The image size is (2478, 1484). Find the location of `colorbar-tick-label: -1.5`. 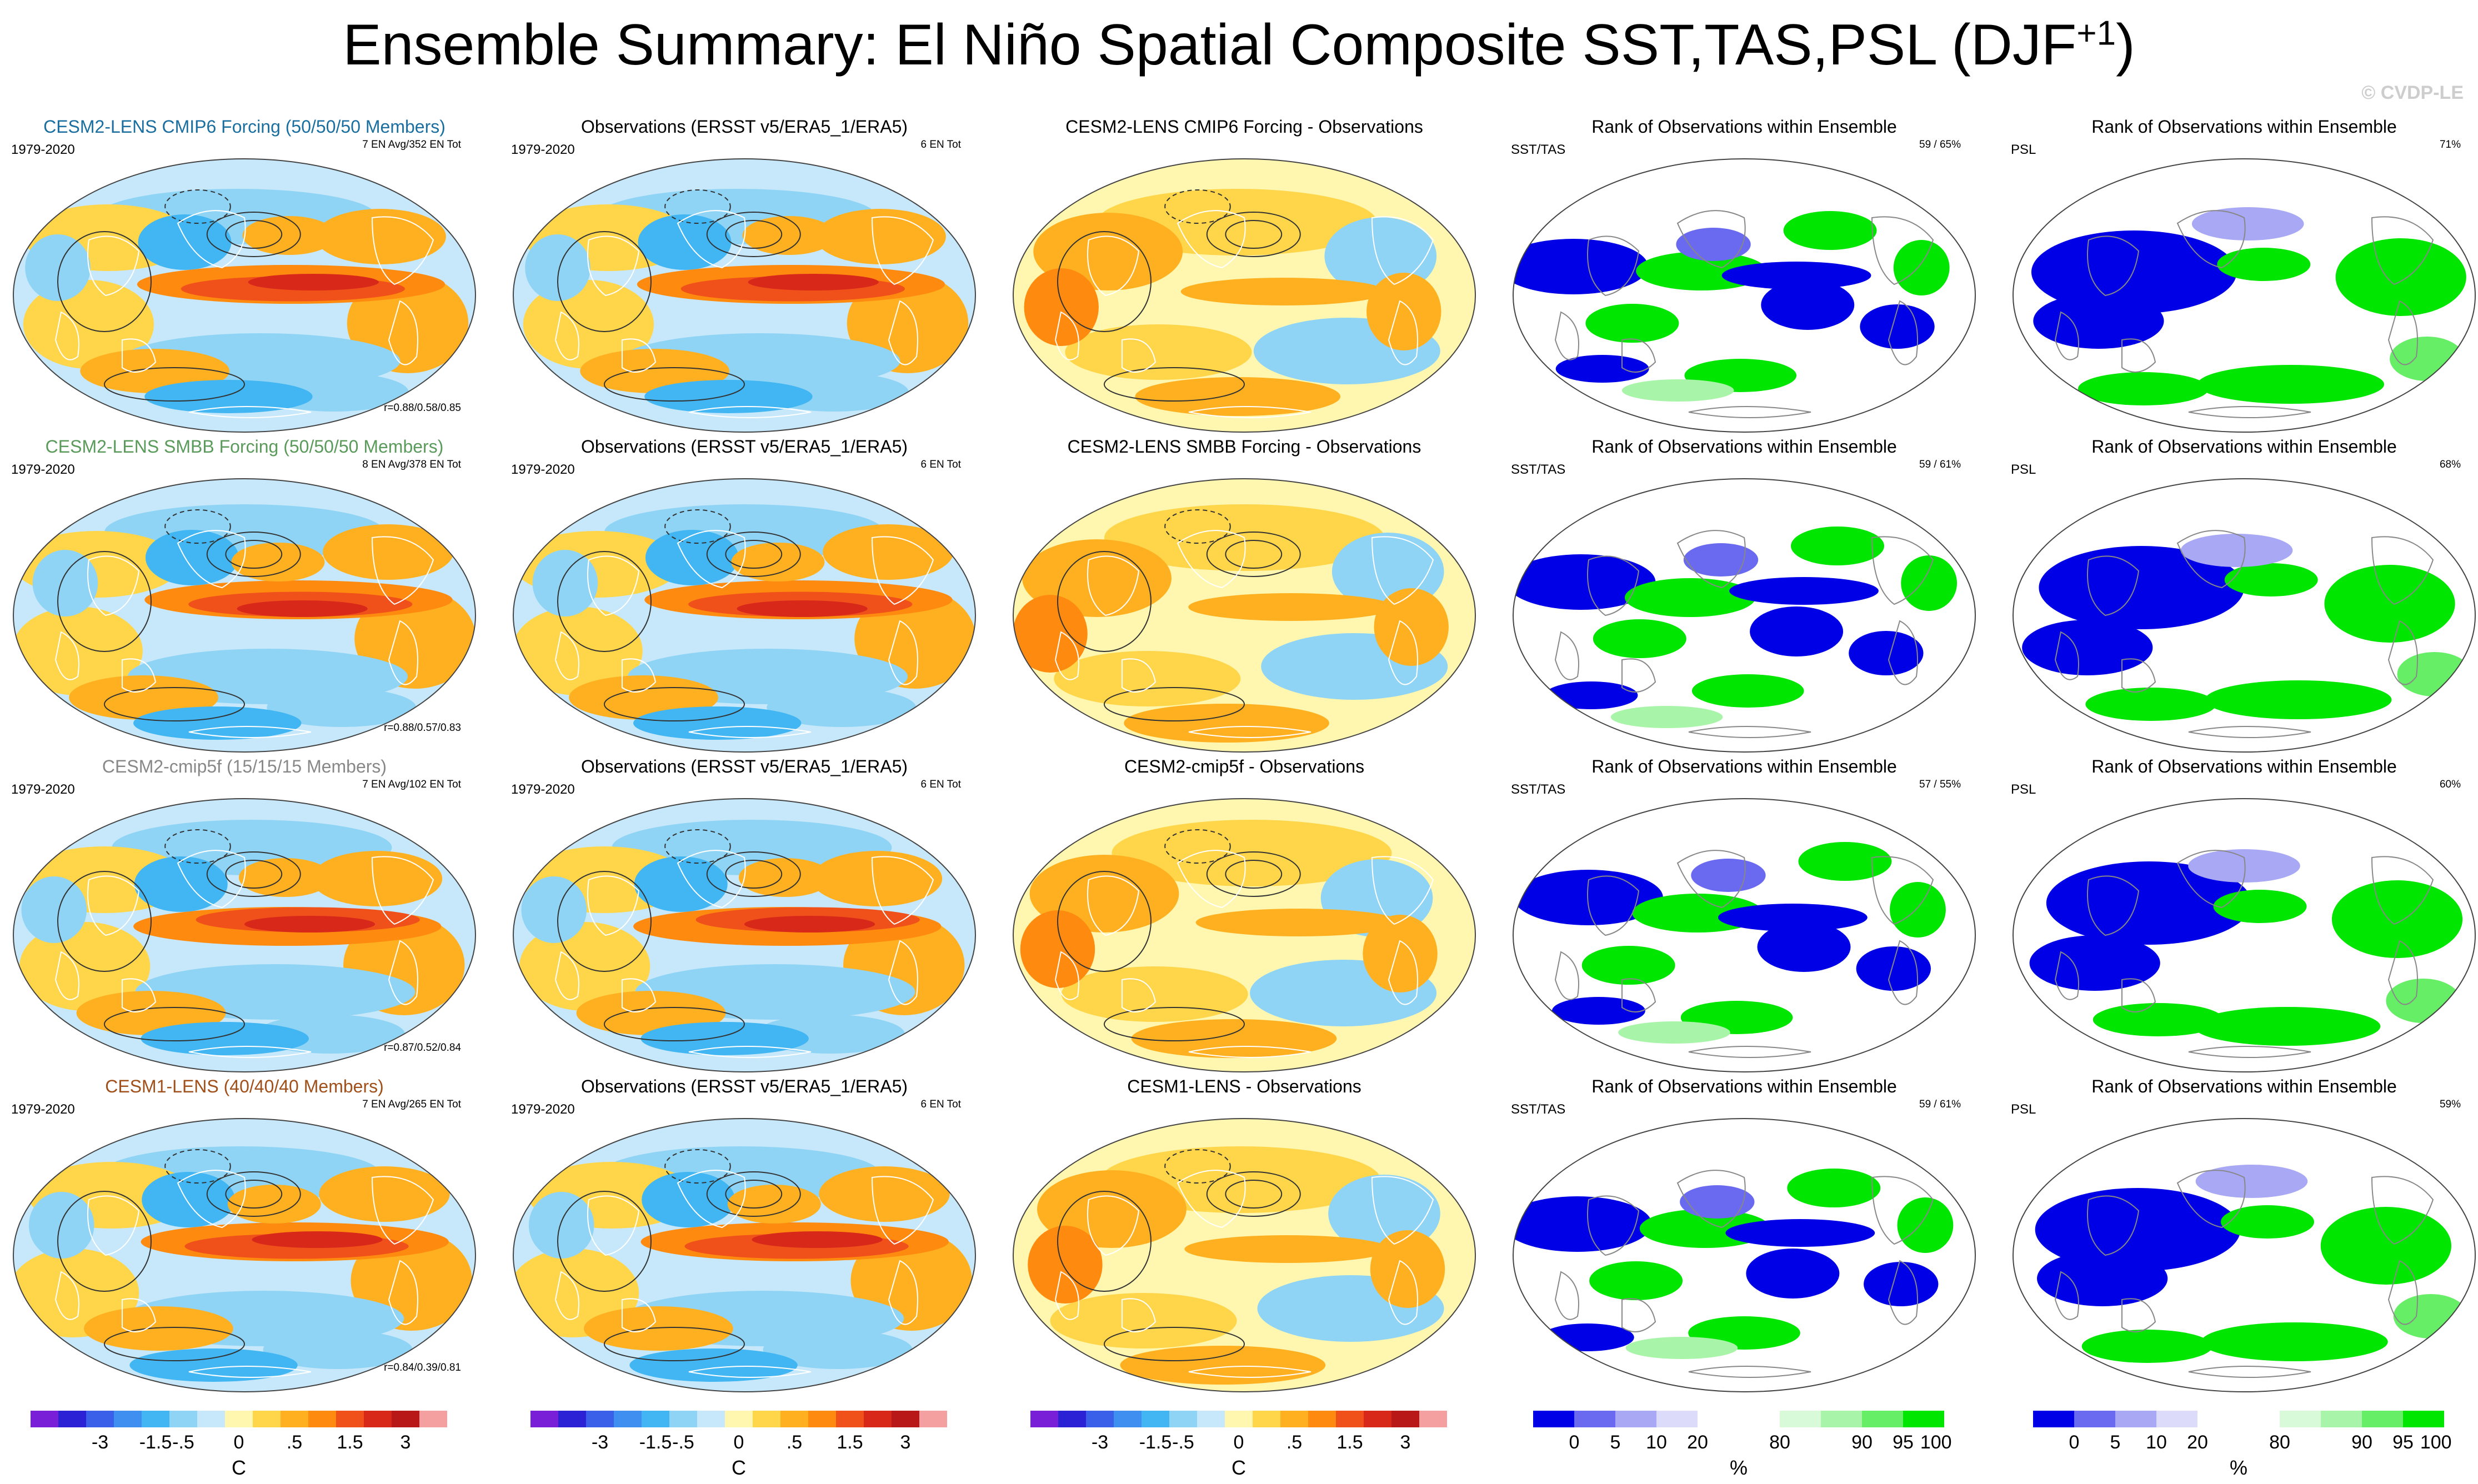

colorbar-tick-label: -1.5 is located at coordinates (155, 1442).